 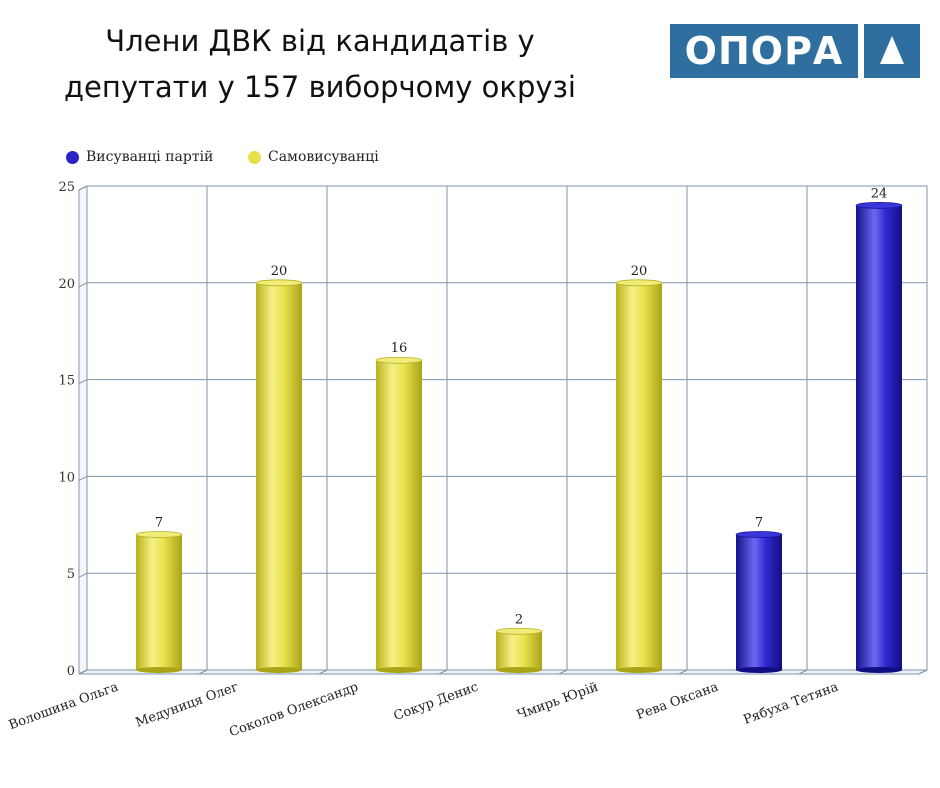 I want to click on logo-triangle-box, so click(x=892, y=51).